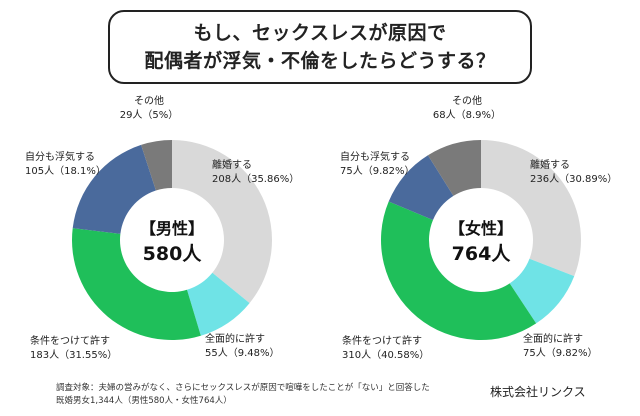  I want to click on center-label-group: 【女性】, so click(481, 228).